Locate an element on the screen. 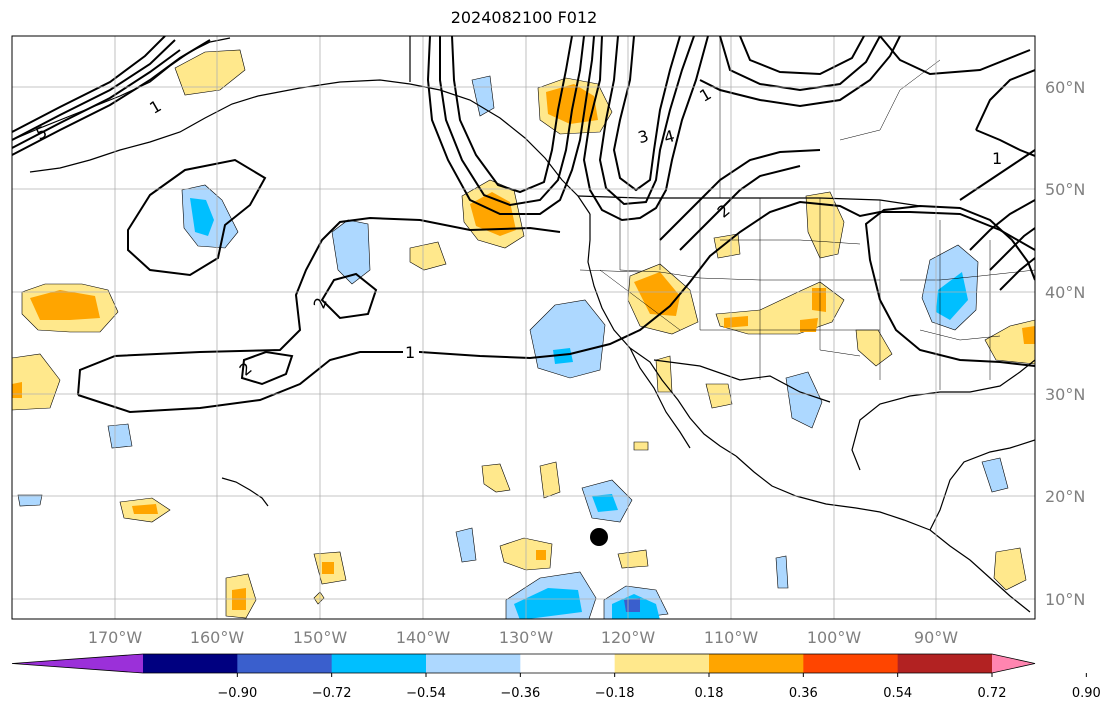  colorbar-outline is located at coordinates (523, 663).